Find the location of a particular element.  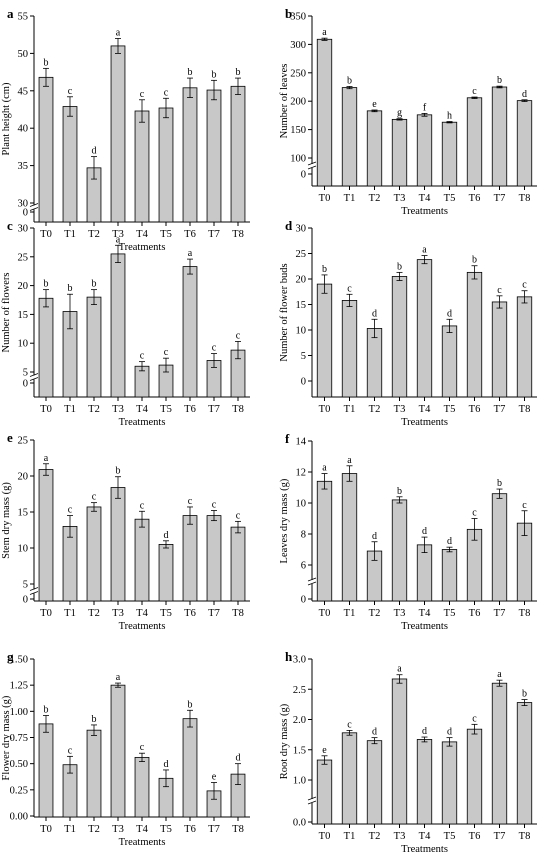

y-axis-title: Number of leaves is located at coordinates (284, 101).